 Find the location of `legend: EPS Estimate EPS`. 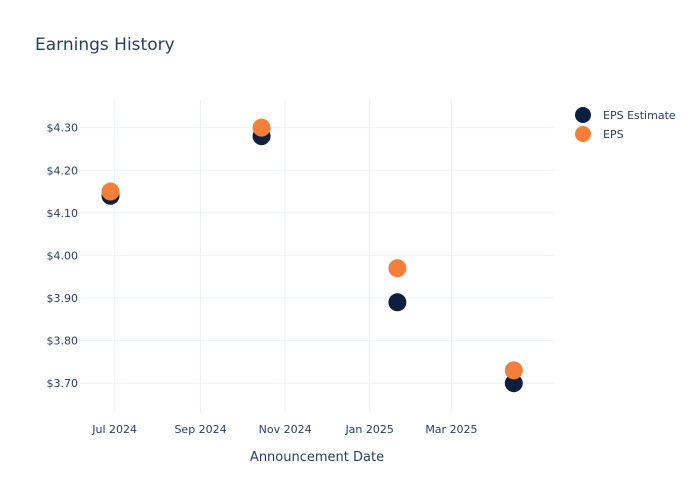

legend: EPS Estimate EPS is located at coordinates (625, 124).